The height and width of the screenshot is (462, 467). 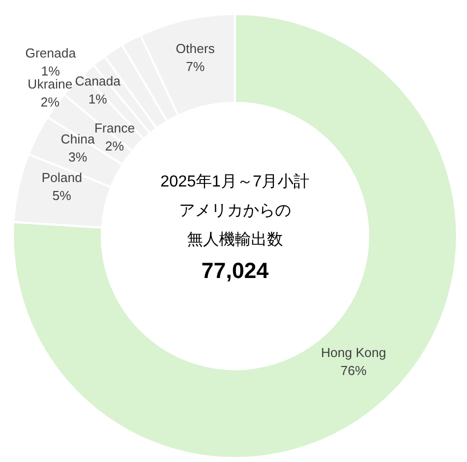 I want to click on slice-label: Ukraine, so click(x=50, y=84).